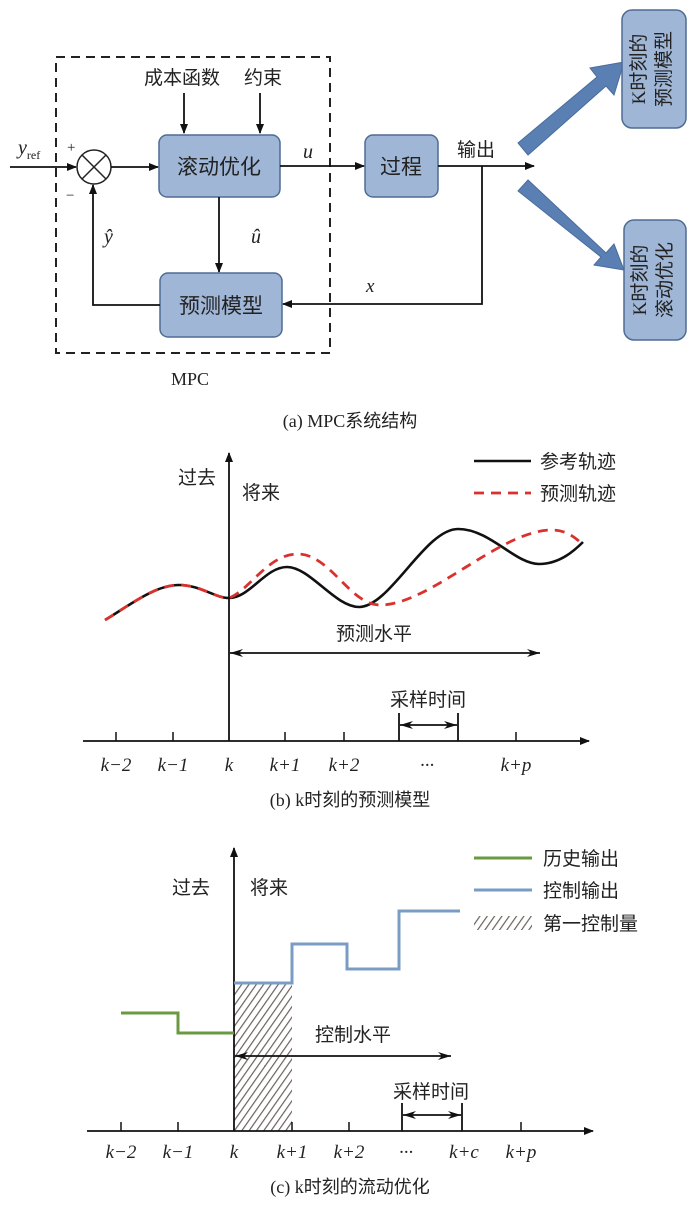  What do you see at coordinates (581, 859) in the screenshot?
I see `legend-history-label: 历史输出` at bounding box center [581, 859].